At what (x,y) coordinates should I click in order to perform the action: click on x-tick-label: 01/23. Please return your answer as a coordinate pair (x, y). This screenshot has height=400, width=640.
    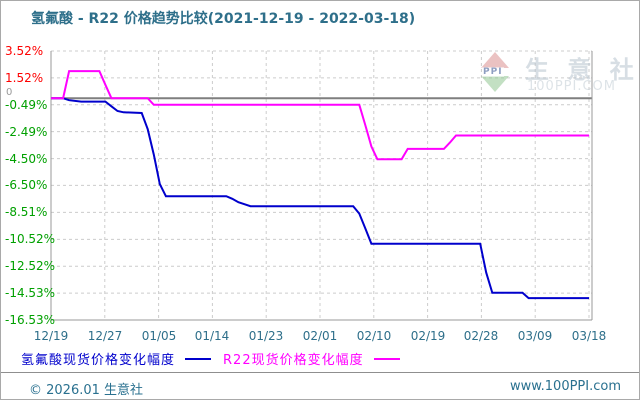
    Looking at the image, I should click on (266, 336).